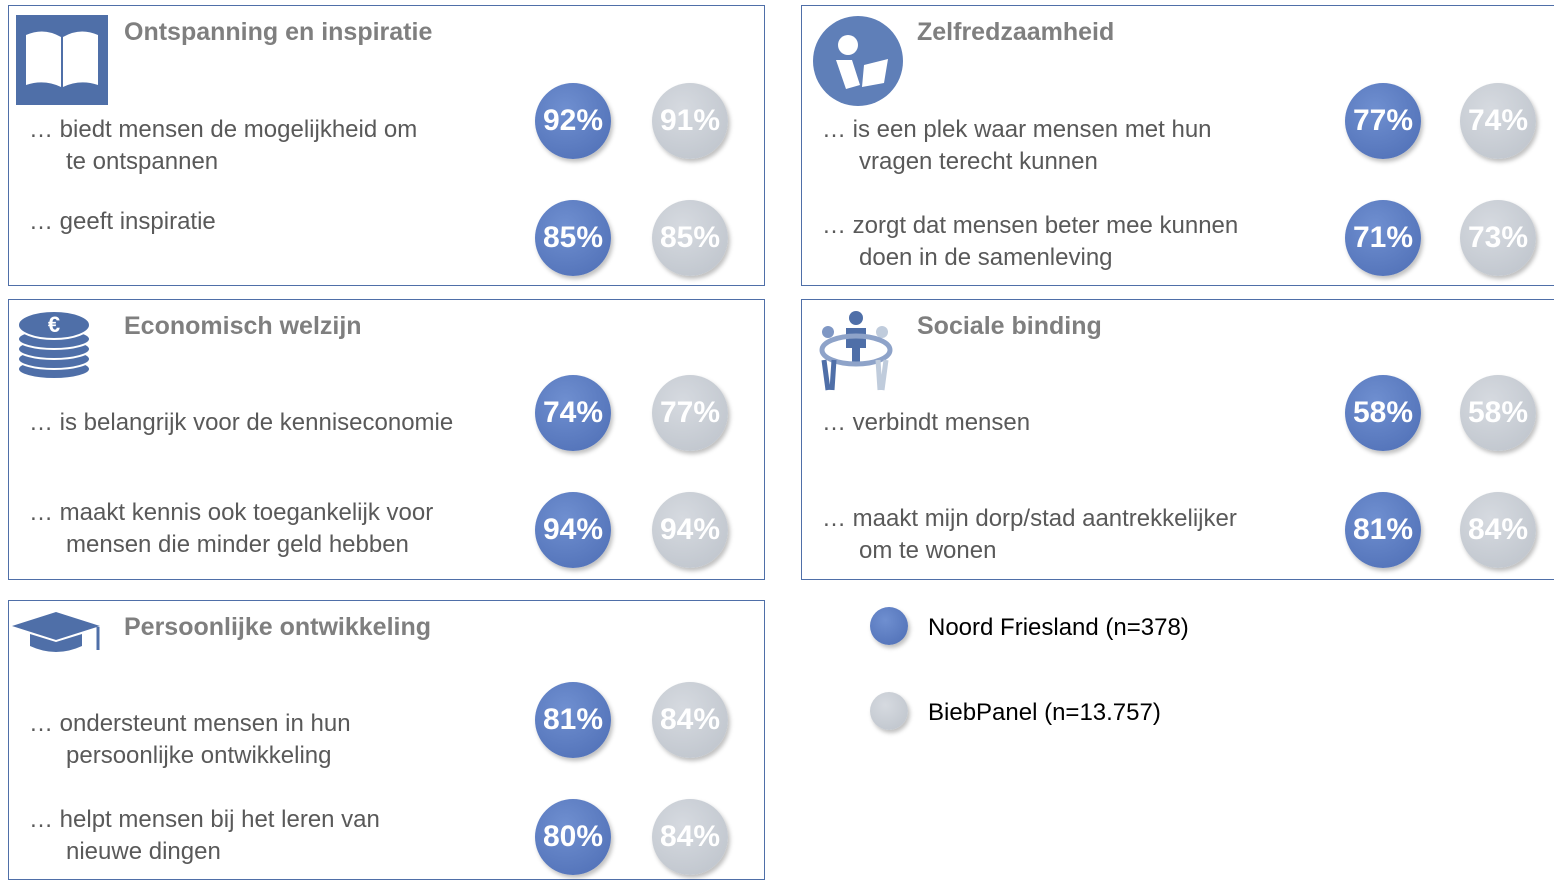 This screenshot has height=880, width=1554. I want to click on text-line: … maakt kennis ook toegankelijk voor, so click(231, 512).